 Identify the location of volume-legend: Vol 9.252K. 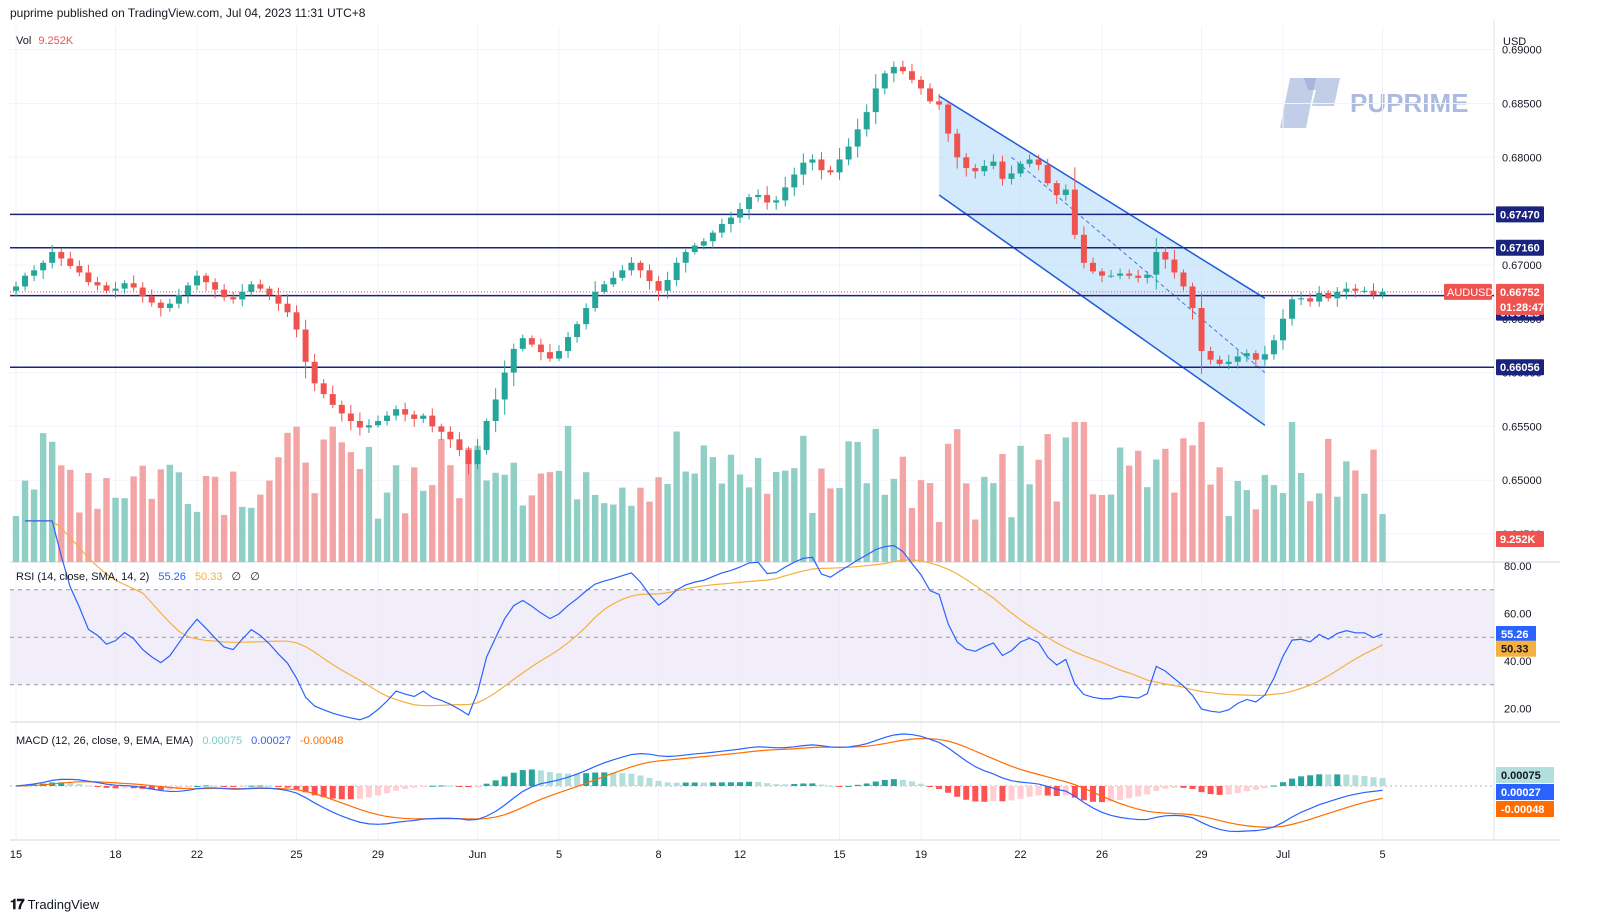
(45, 41).